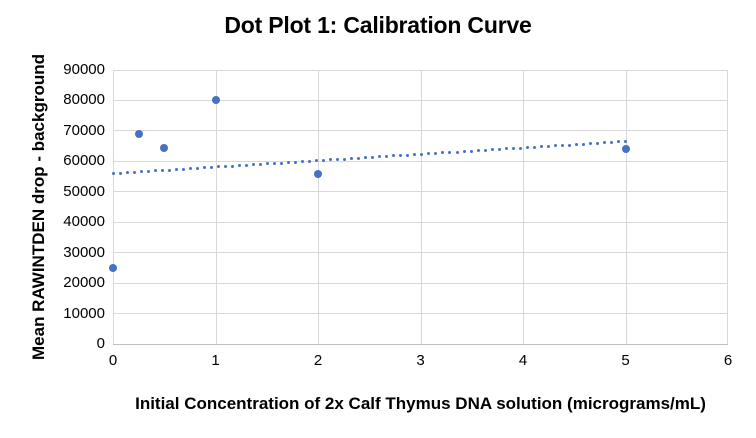 The height and width of the screenshot is (438, 756). What do you see at coordinates (84, 161) in the screenshot?
I see `y-tick-label: 60000` at bounding box center [84, 161].